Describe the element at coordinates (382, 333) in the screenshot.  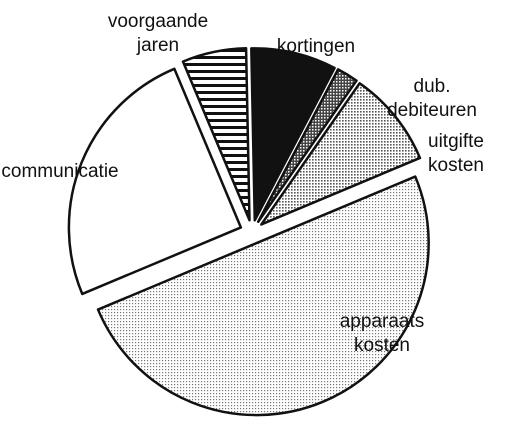
I see `slice-label: apparaats kosten` at that location.